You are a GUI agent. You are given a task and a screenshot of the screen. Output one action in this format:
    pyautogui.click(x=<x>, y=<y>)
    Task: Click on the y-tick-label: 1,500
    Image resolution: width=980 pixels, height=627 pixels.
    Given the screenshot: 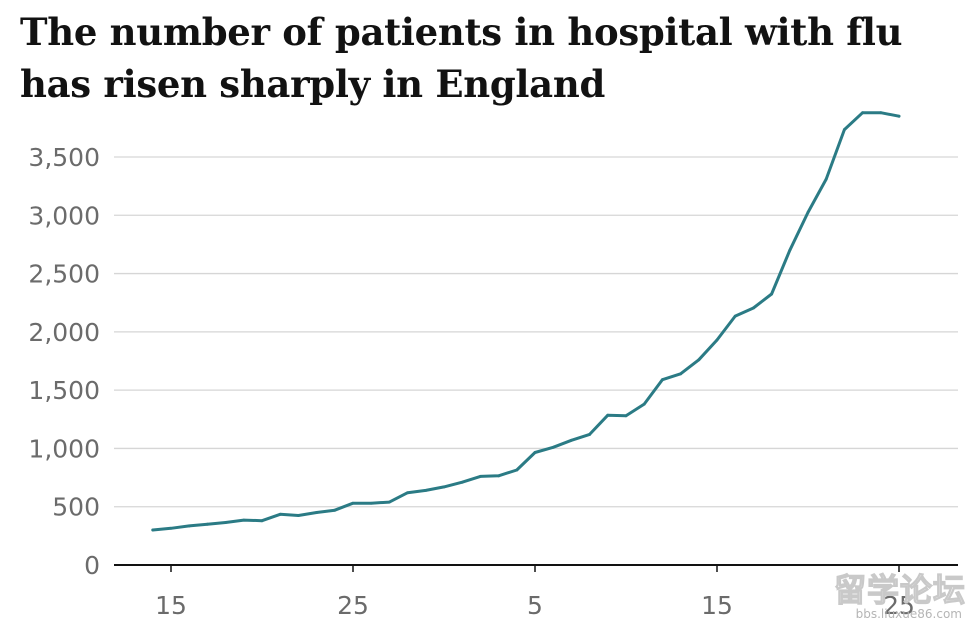 What is the action you would take?
    pyautogui.click(x=64, y=390)
    